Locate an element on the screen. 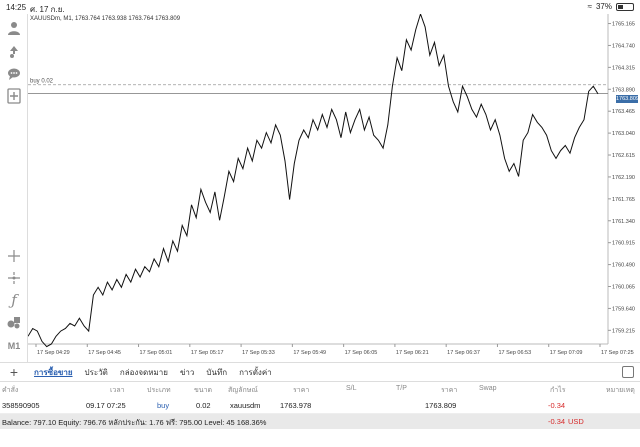 The image size is (640, 447). shapes-icon is located at coordinates (14, 322).